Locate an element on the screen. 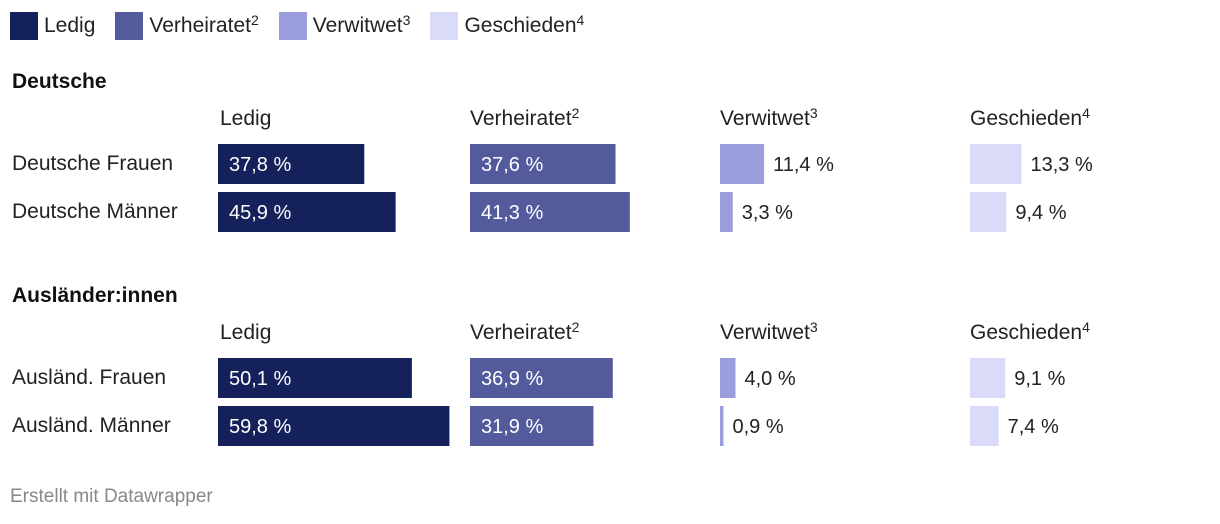 This screenshot has height=524, width=1220. bar-value-label: 59,8 % is located at coordinates (260, 427).